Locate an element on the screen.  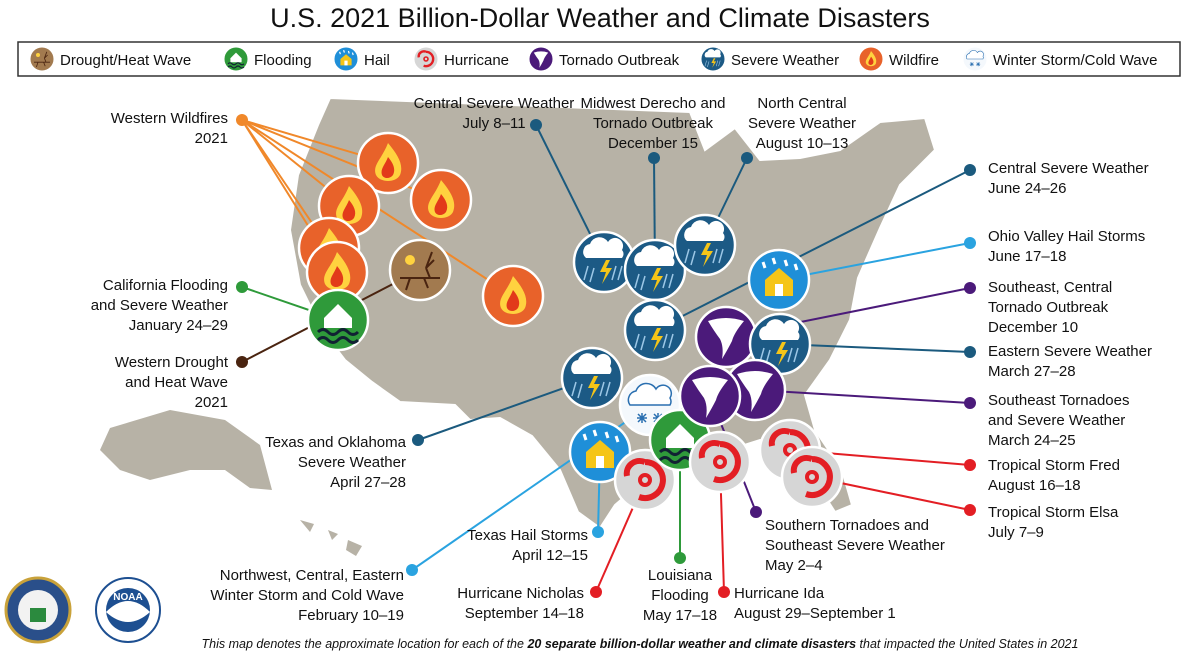
event-label: Flooding is located at coordinates (680, 595).